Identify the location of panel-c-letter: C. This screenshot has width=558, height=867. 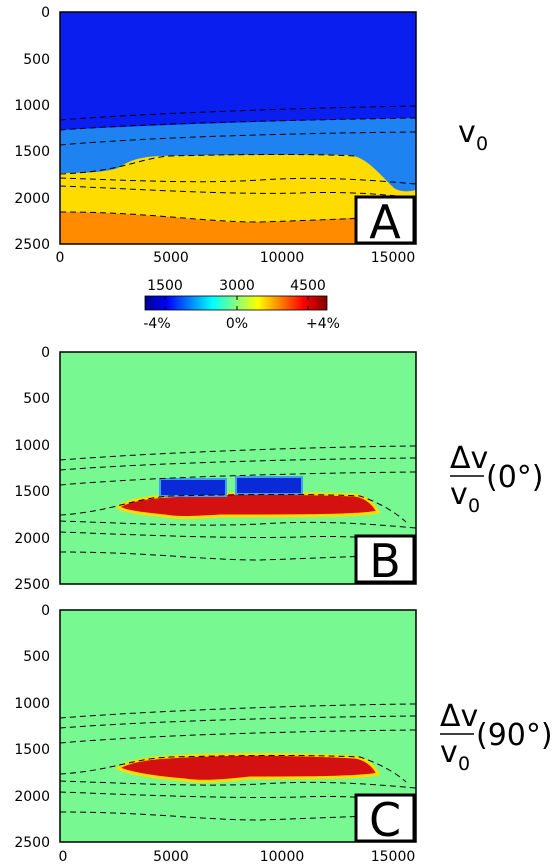
(385, 820).